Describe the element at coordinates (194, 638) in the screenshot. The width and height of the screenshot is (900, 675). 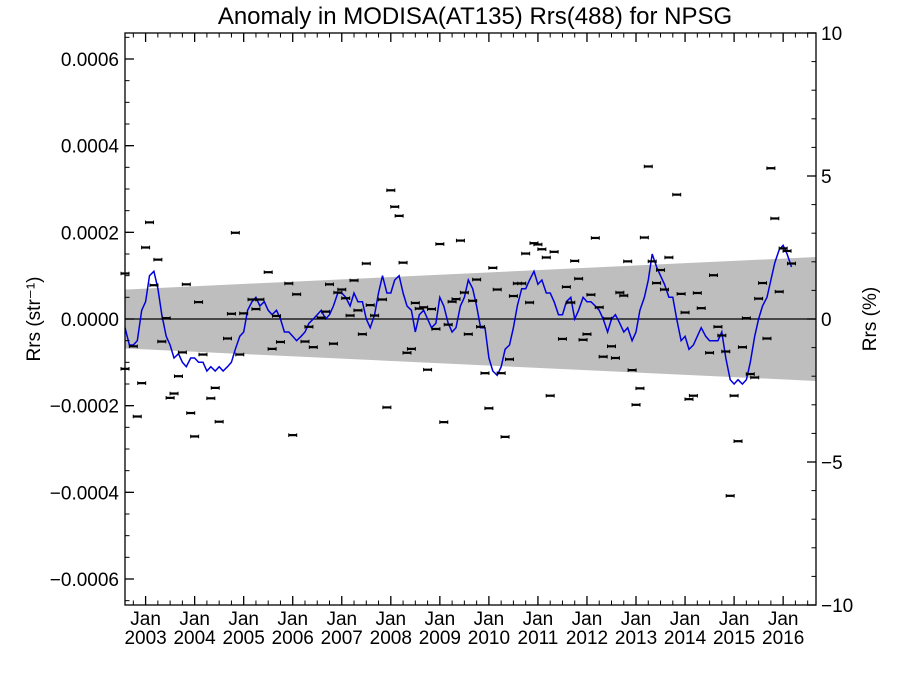
I see `x-tick-year: 2004` at that location.